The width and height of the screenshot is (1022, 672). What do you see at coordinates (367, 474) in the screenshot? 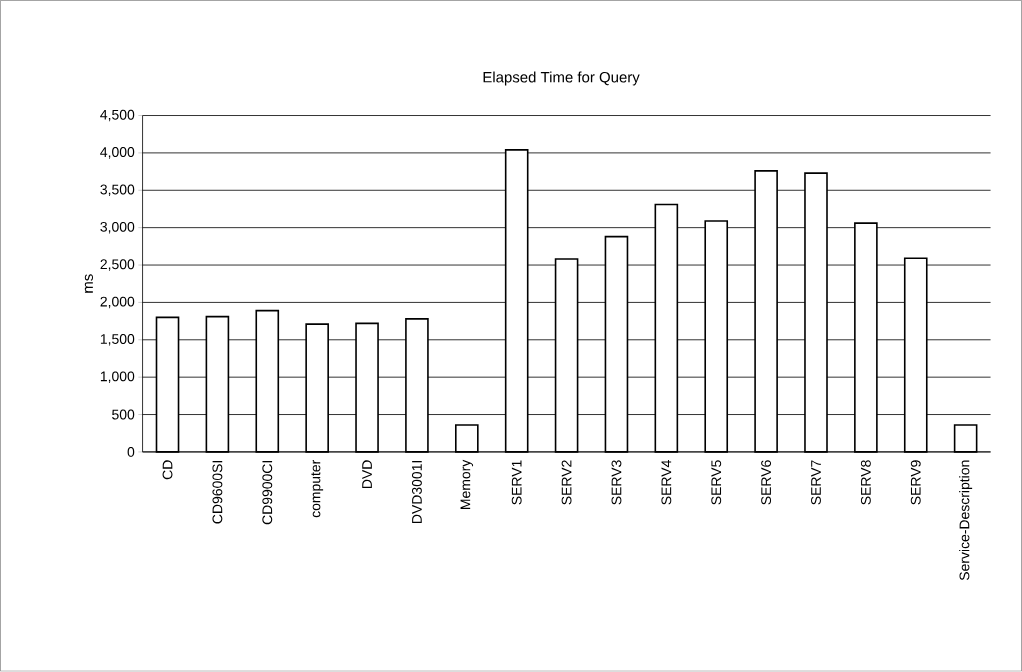
I see `x-tick-label: DVD` at bounding box center [367, 474].